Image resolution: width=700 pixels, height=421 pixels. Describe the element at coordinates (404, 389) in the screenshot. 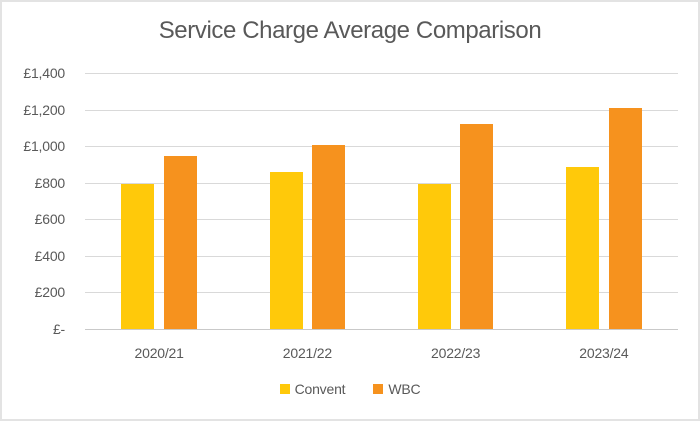

I see `legend-label-wbc: WBC` at that location.